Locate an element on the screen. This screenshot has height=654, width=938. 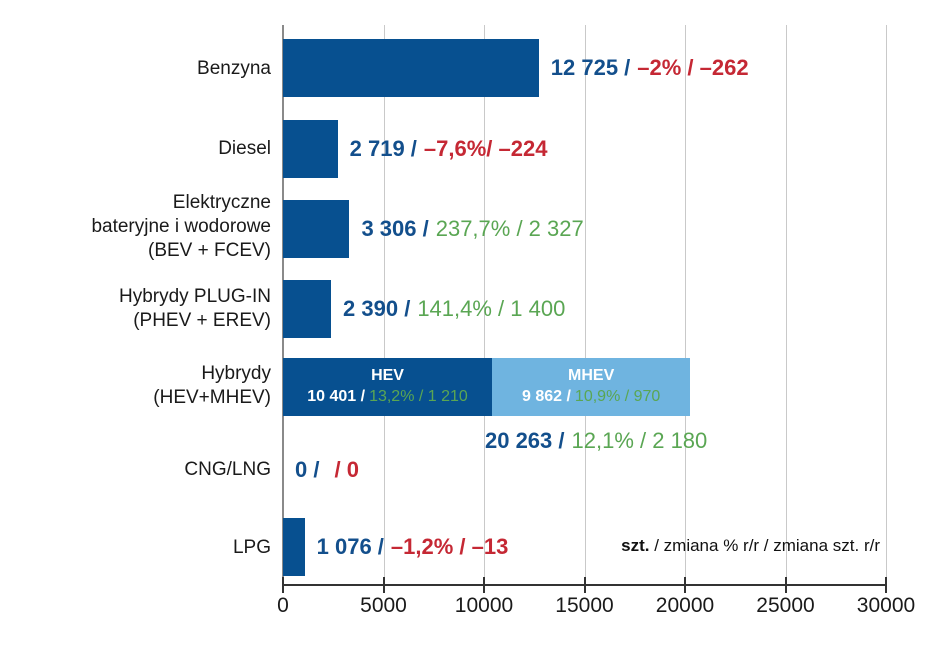
units-legend: szt. / zmiana % r/r / zmiana szt. r/r is located at coordinates (750, 546).